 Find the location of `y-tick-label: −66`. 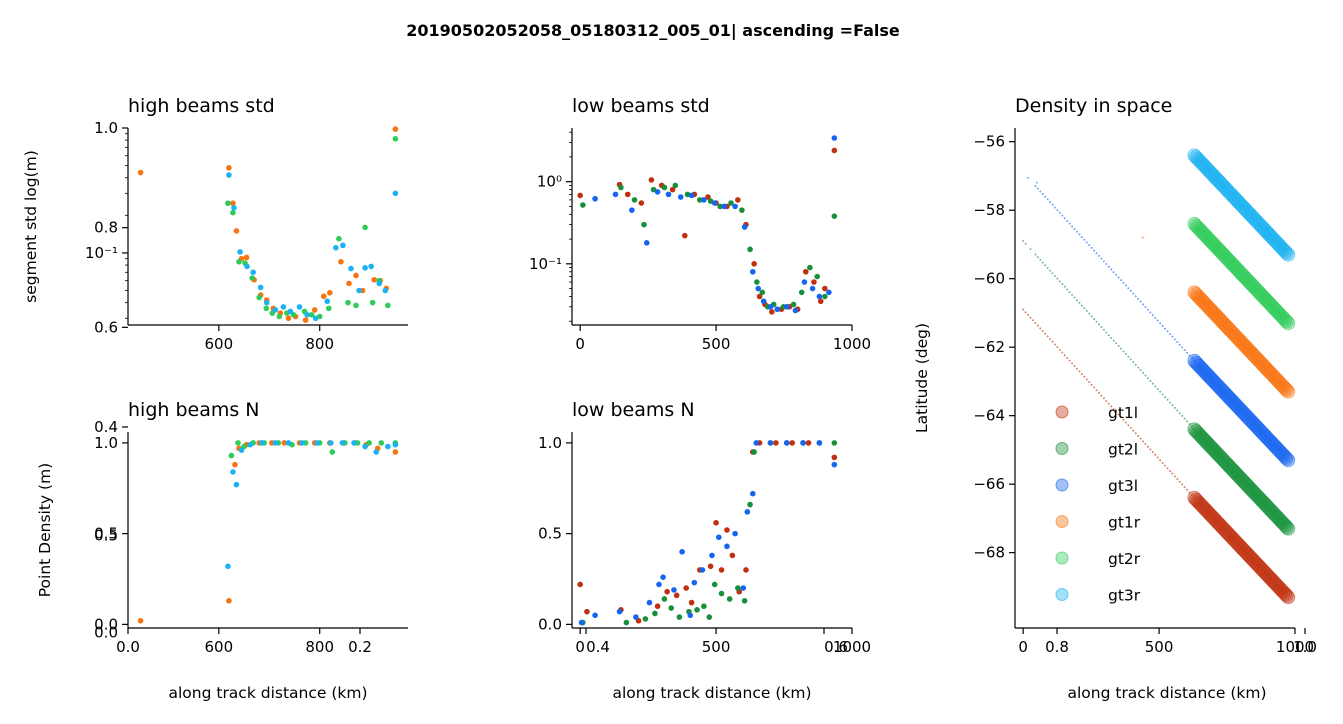

y-tick-label: −66 is located at coordinates (989, 484).